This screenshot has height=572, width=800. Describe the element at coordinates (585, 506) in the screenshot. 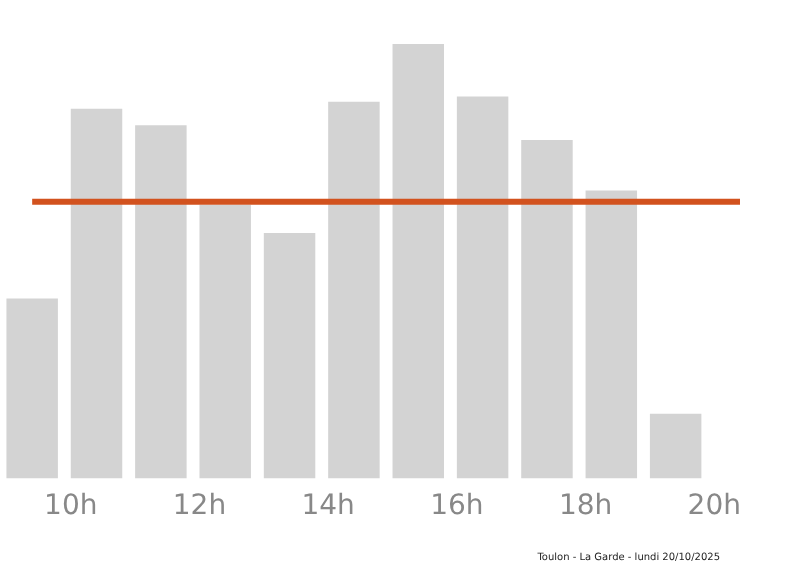

I see `x-tick-label: 18h` at that location.